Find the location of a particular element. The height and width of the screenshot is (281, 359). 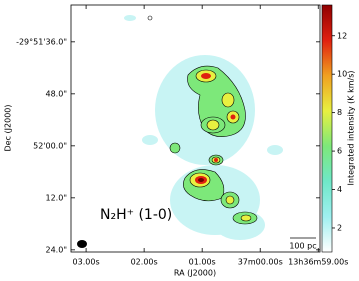

y-tick-label: 12.0" is located at coordinates (57, 197).